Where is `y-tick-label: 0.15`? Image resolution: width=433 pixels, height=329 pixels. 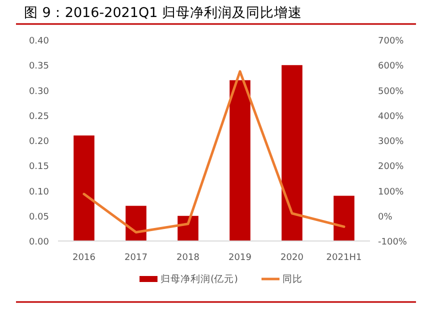
y-tick-label: 0.15 is located at coordinates (38, 167).